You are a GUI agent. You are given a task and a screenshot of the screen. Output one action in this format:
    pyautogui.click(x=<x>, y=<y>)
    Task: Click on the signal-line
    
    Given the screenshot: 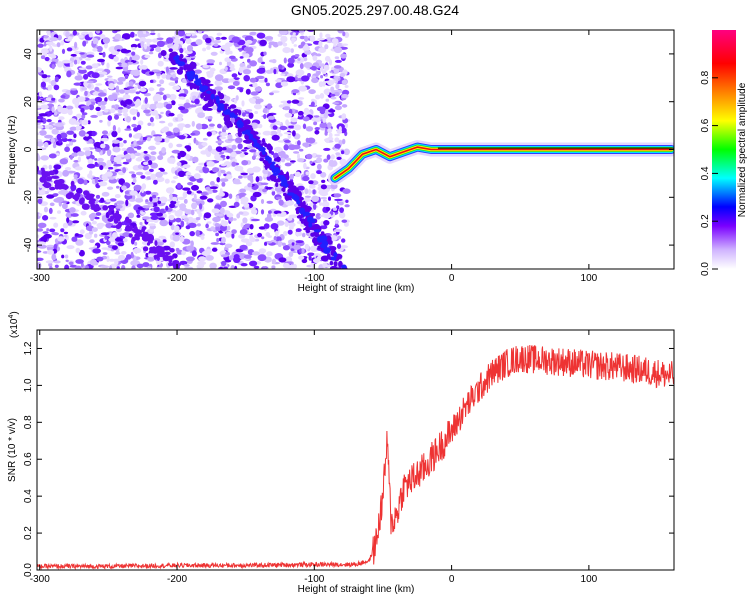 What is the action you would take?
    pyautogui.click(x=503, y=162)
    